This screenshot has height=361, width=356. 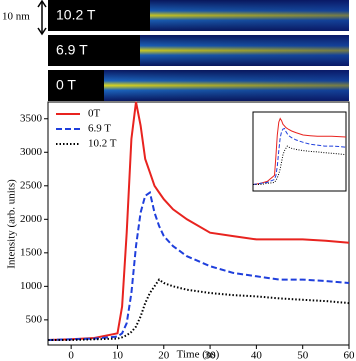 I want to click on y-tick-label: 1000, so click(x=31, y=286).